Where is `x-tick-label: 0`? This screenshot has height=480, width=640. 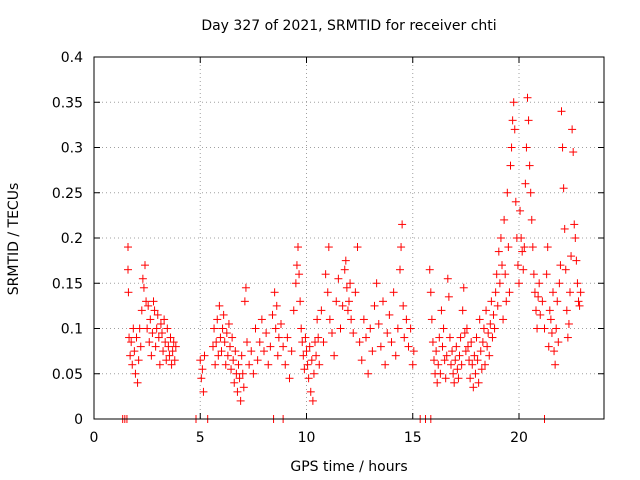
x-tick-label: 0 is located at coordinates (94, 438).